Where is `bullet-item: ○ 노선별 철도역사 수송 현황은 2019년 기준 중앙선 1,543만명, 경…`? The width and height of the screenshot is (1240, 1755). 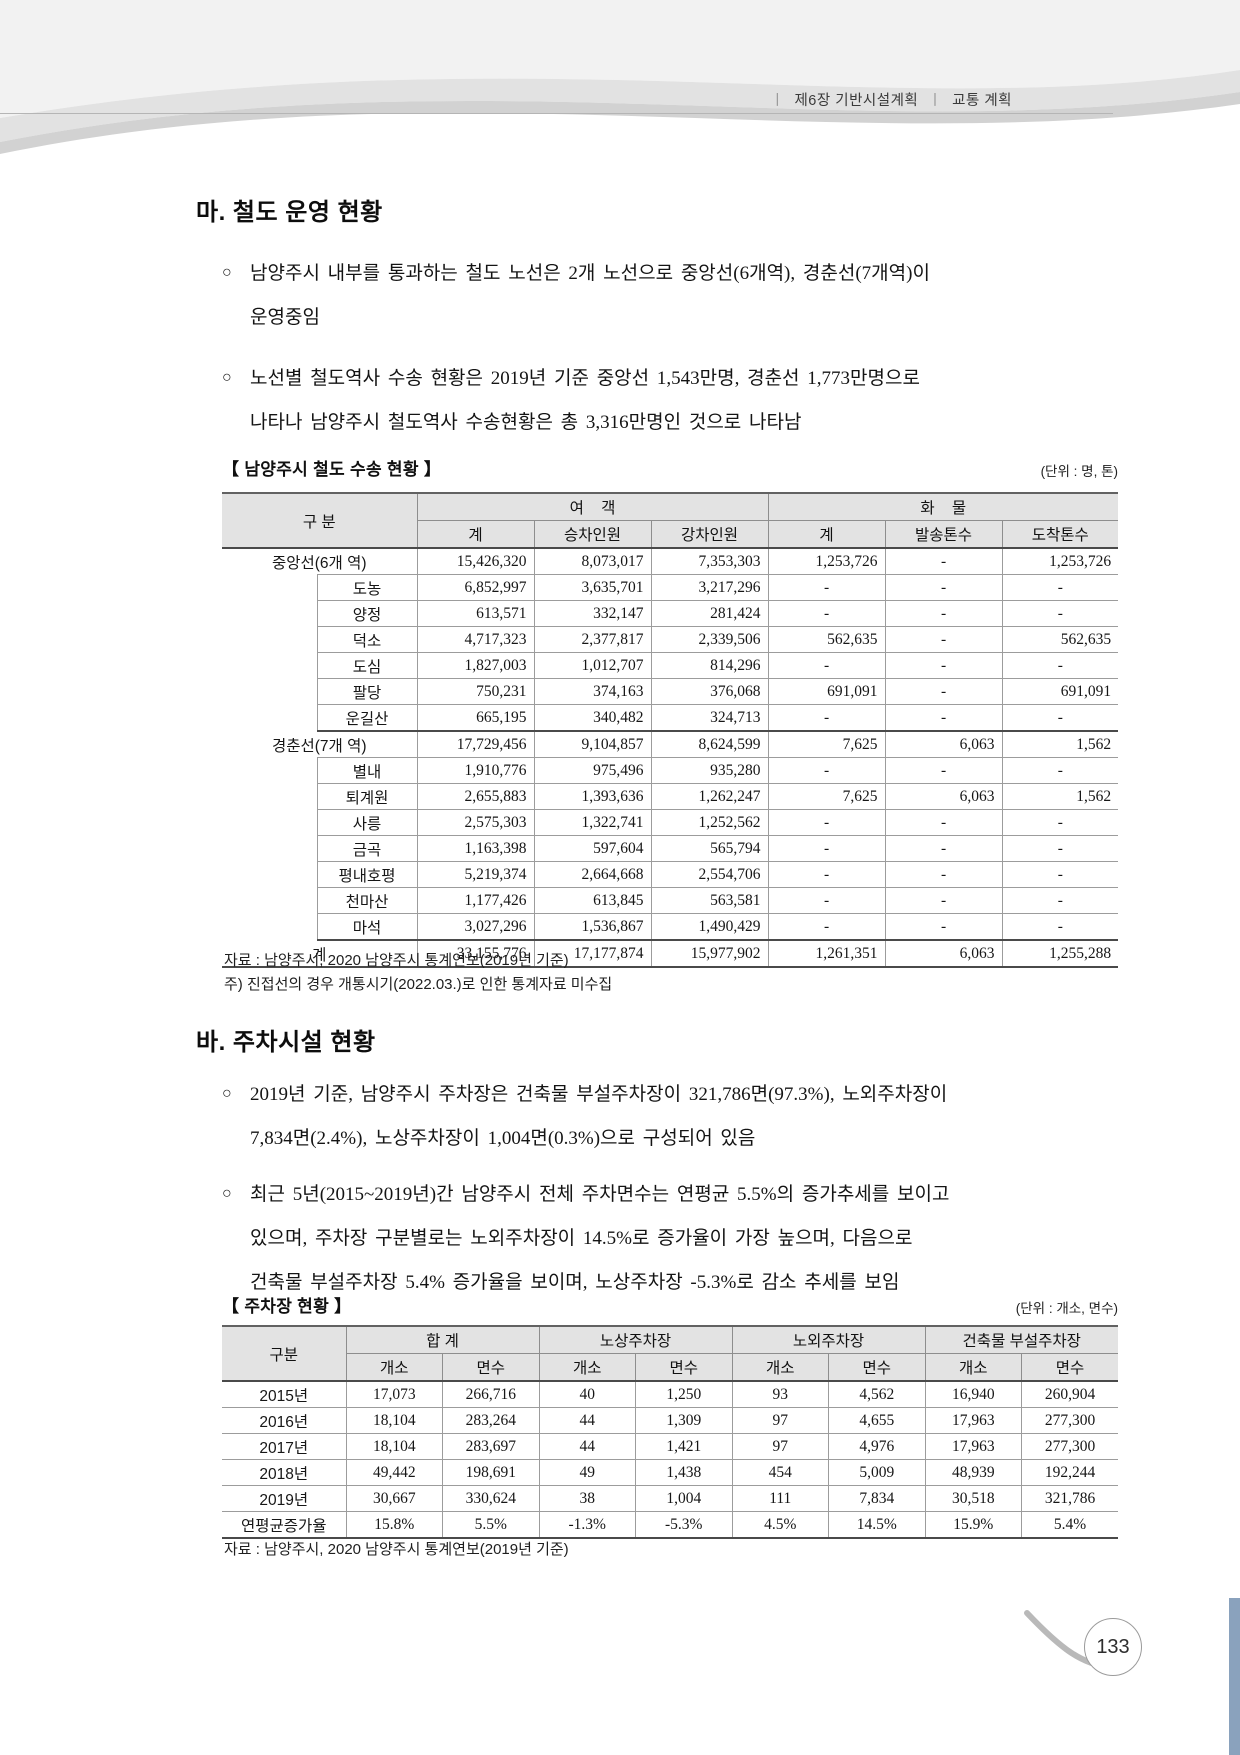
bullet-item: ○ 노선별 철도역사 수송 현황은 2019년 기준 중앙선 1,543만명, 경… is located at coordinates (637, 401).